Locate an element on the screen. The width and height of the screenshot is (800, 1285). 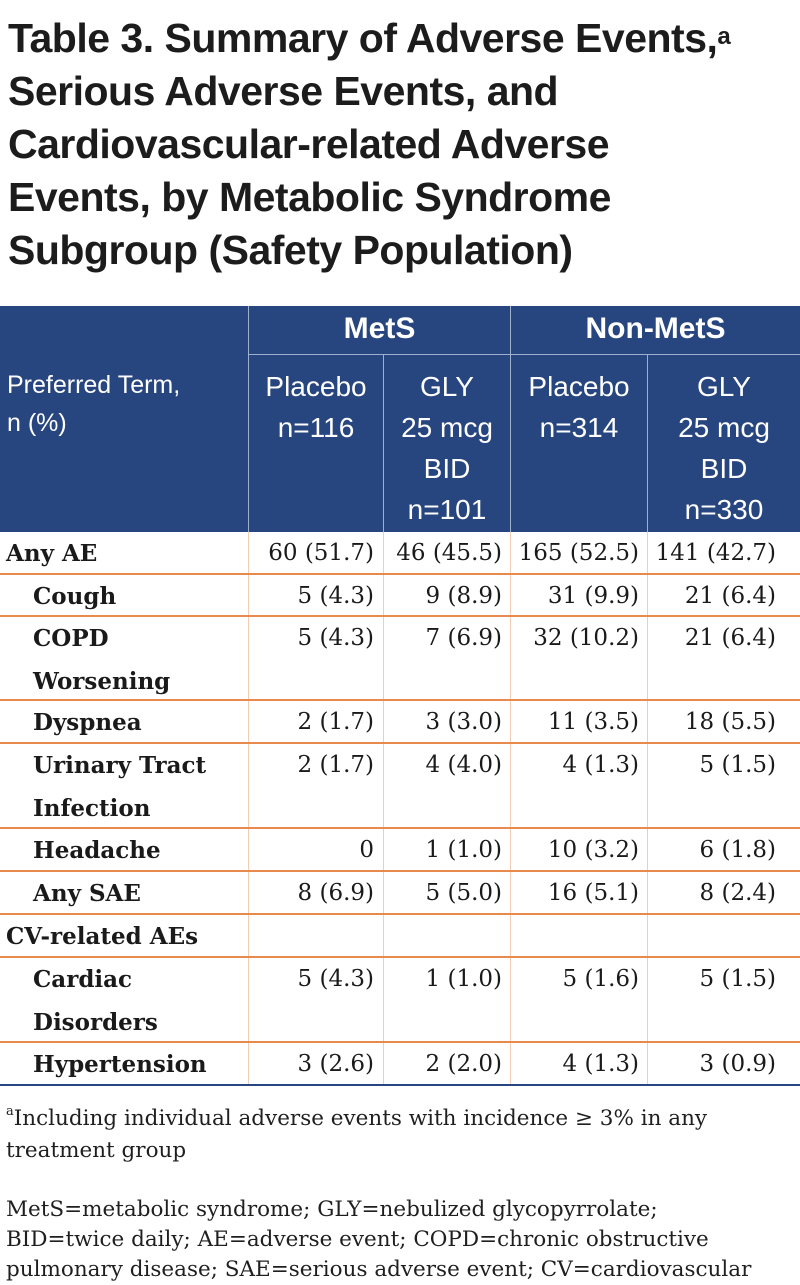
cell-value: 2 (2.0) is located at coordinates (463, 1064).